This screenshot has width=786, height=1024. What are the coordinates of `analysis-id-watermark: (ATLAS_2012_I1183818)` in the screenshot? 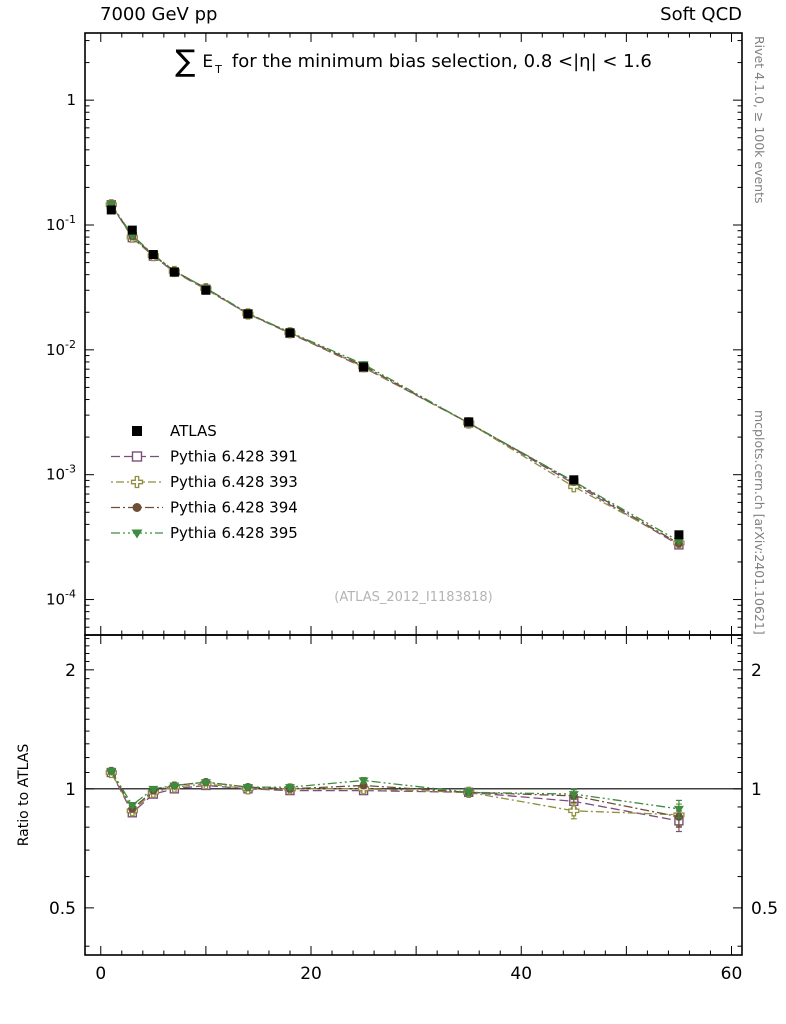 It's located at (413, 597).